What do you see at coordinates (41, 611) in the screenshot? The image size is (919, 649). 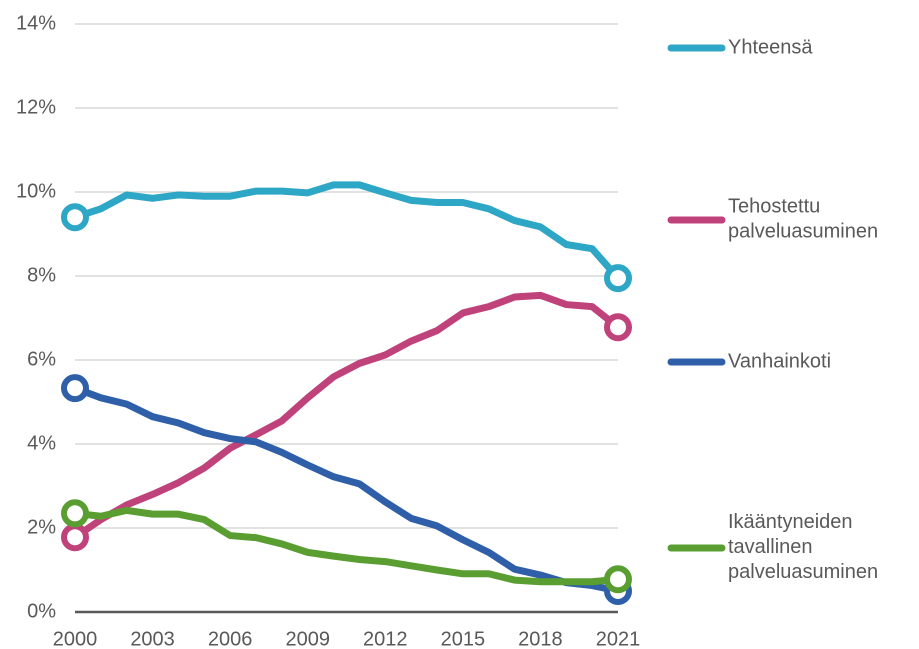 I see `y-tick-label: 0%` at bounding box center [41, 611].